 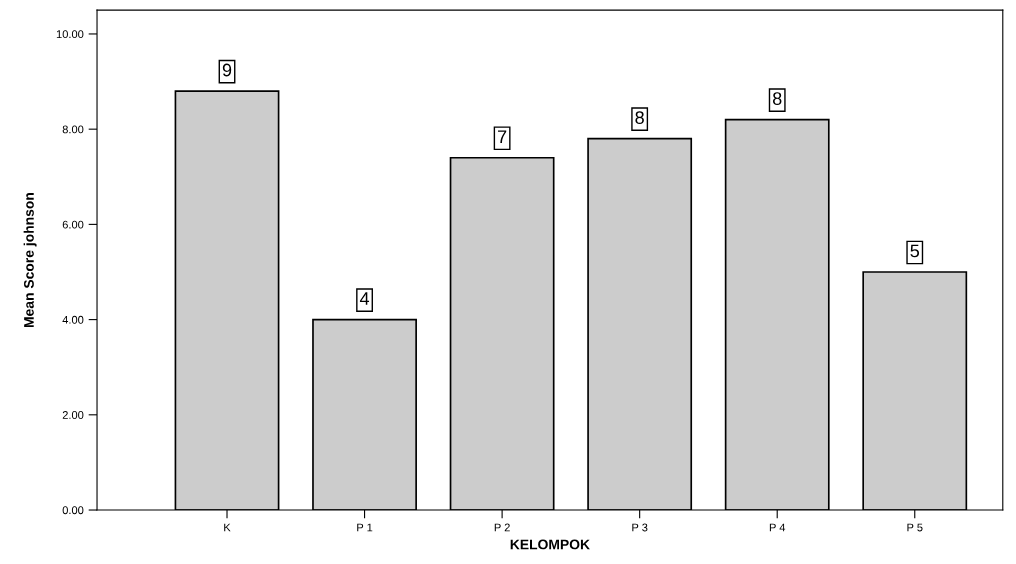 I want to click on y-tick-label: 2.00, so click(x=73, y=415).